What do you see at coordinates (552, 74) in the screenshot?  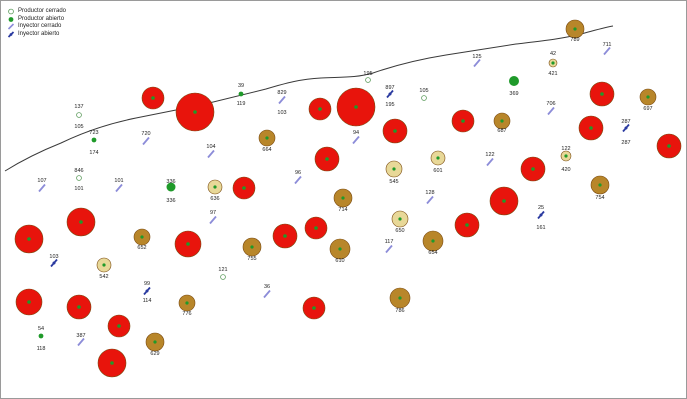 I see `well-label: 421` at bounding box center [552, 74].